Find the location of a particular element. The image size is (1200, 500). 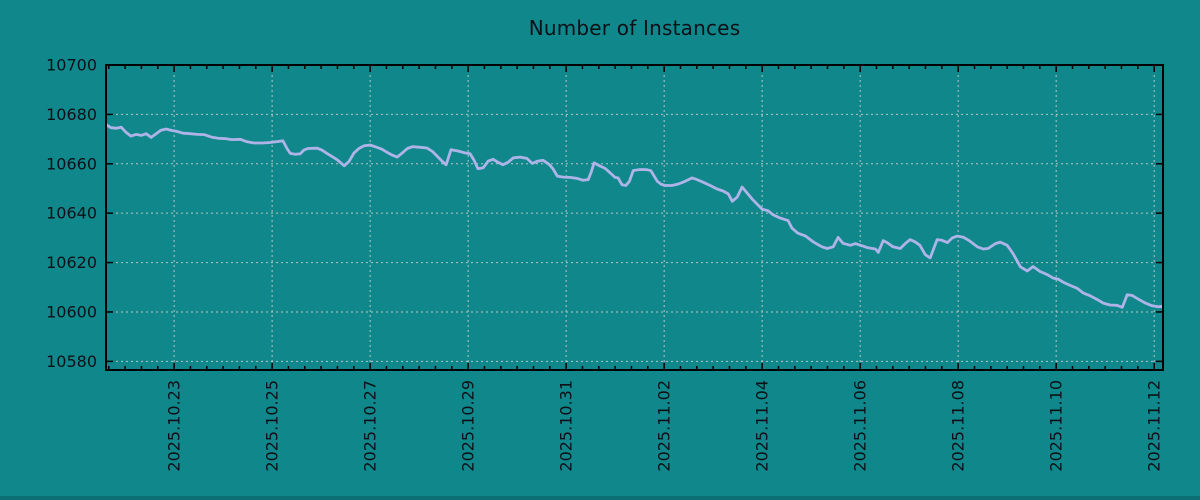

bottom-edge-strip is located at coordinates (600, 498).